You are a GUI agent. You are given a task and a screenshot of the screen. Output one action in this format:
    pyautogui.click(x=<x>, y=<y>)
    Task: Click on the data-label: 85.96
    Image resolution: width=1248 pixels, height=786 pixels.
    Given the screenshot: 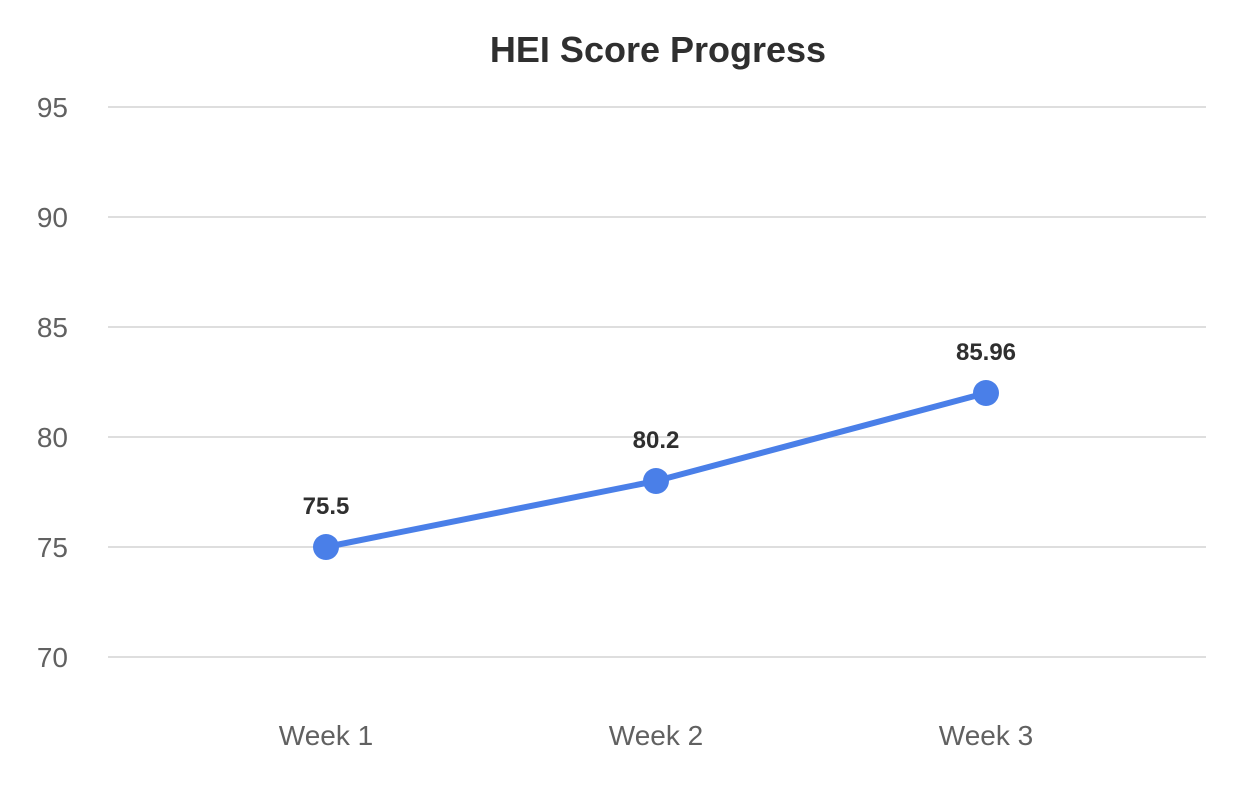 What is the action you would take?
    pyautogui.click(x=986, y=352)
    